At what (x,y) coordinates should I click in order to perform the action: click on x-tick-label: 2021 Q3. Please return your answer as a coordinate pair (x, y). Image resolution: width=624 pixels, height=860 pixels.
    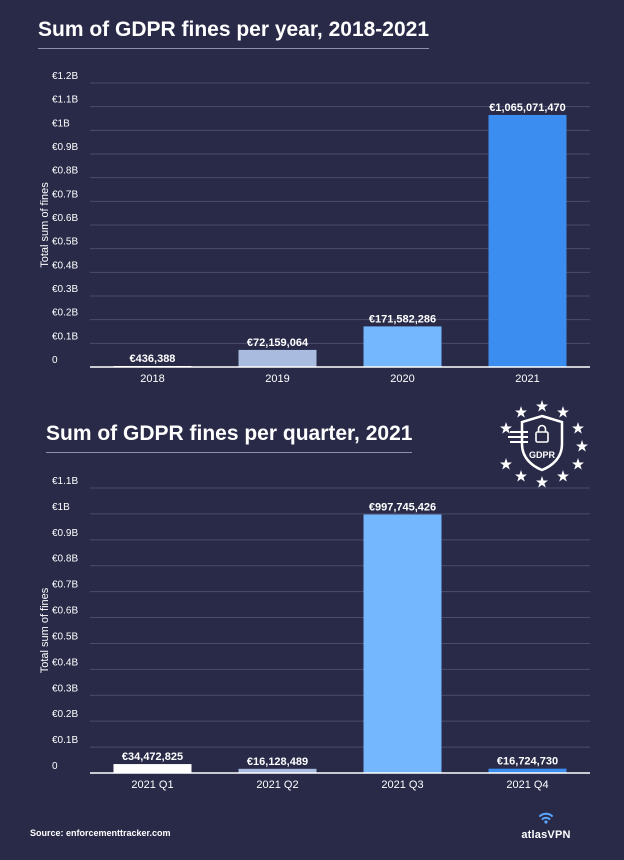
    Looking at the image, I should click on (402, 785).